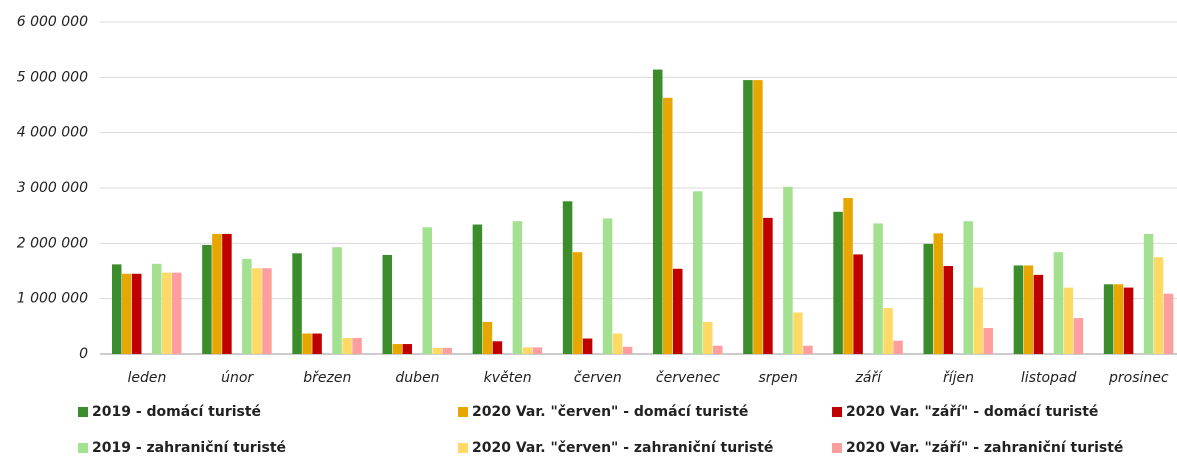 The width and height of the screenshot is (1177, 456). What do you see at coordinates (52, 243) in the screenshot?
I see `y-tick-label: 2 000 000` at bounding box center [52, 243].